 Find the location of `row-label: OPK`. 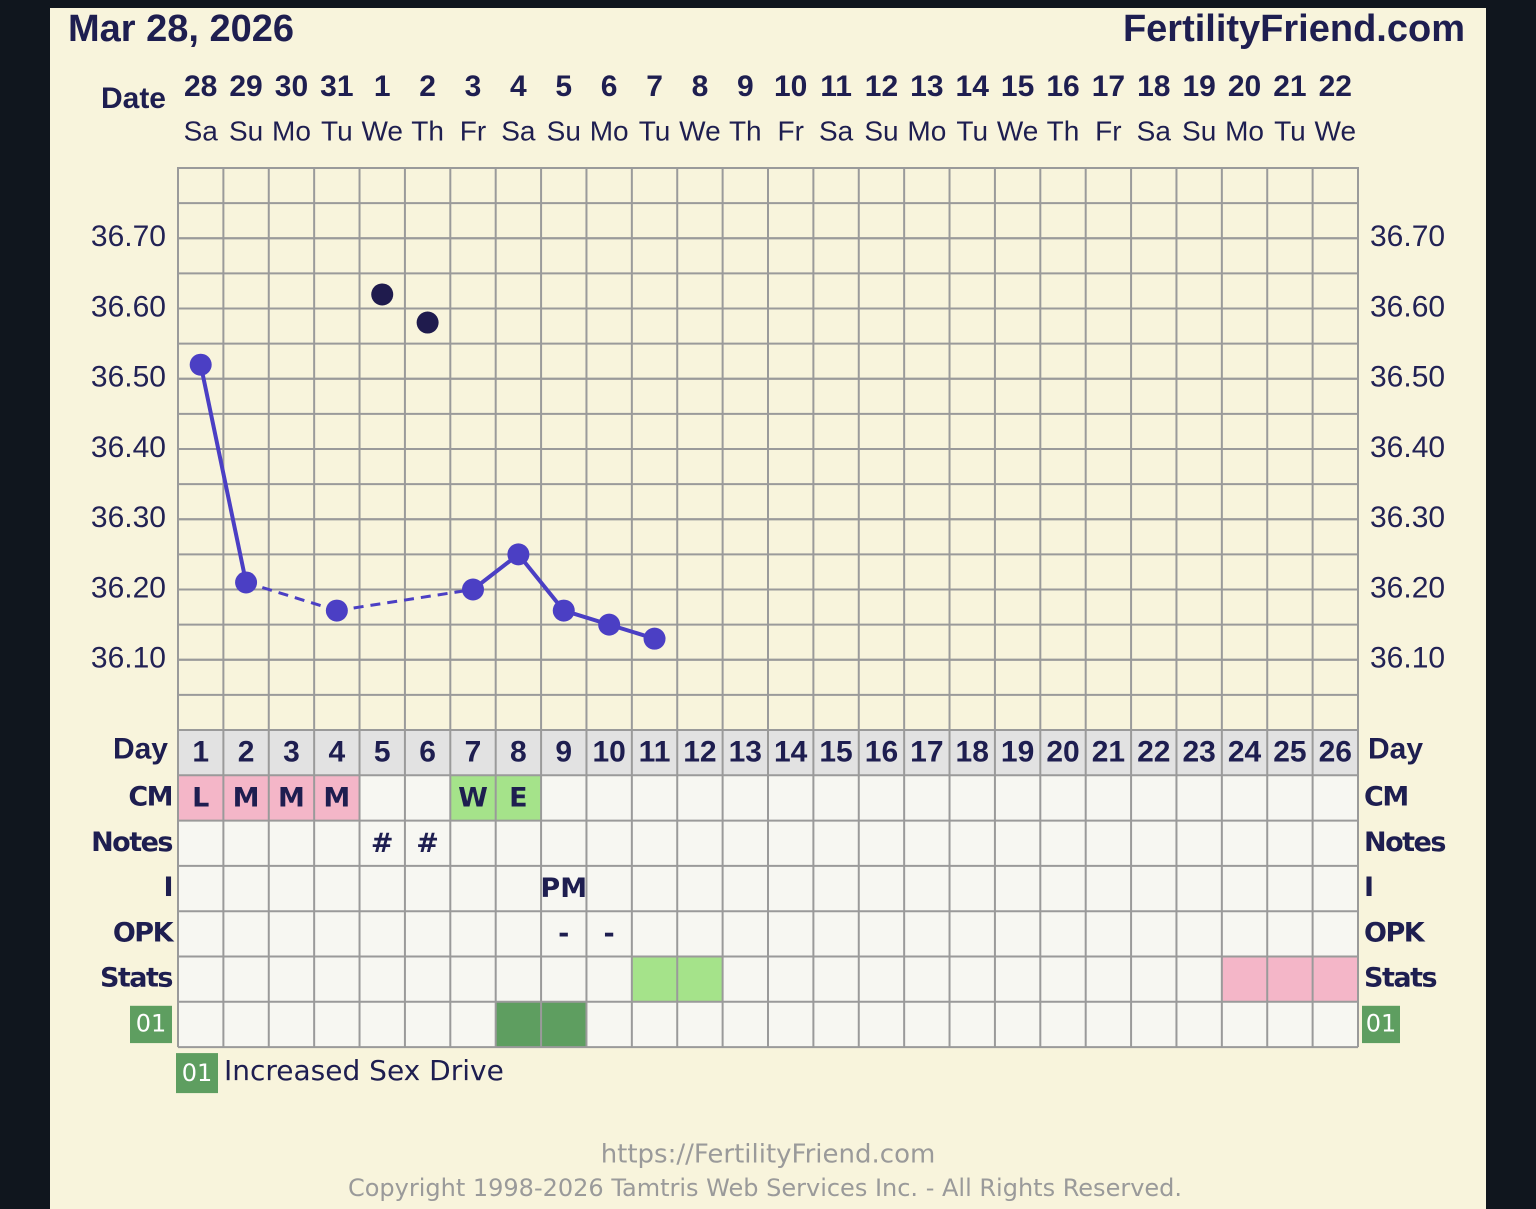

row-label: OPK is located at coordinates (144, 932).